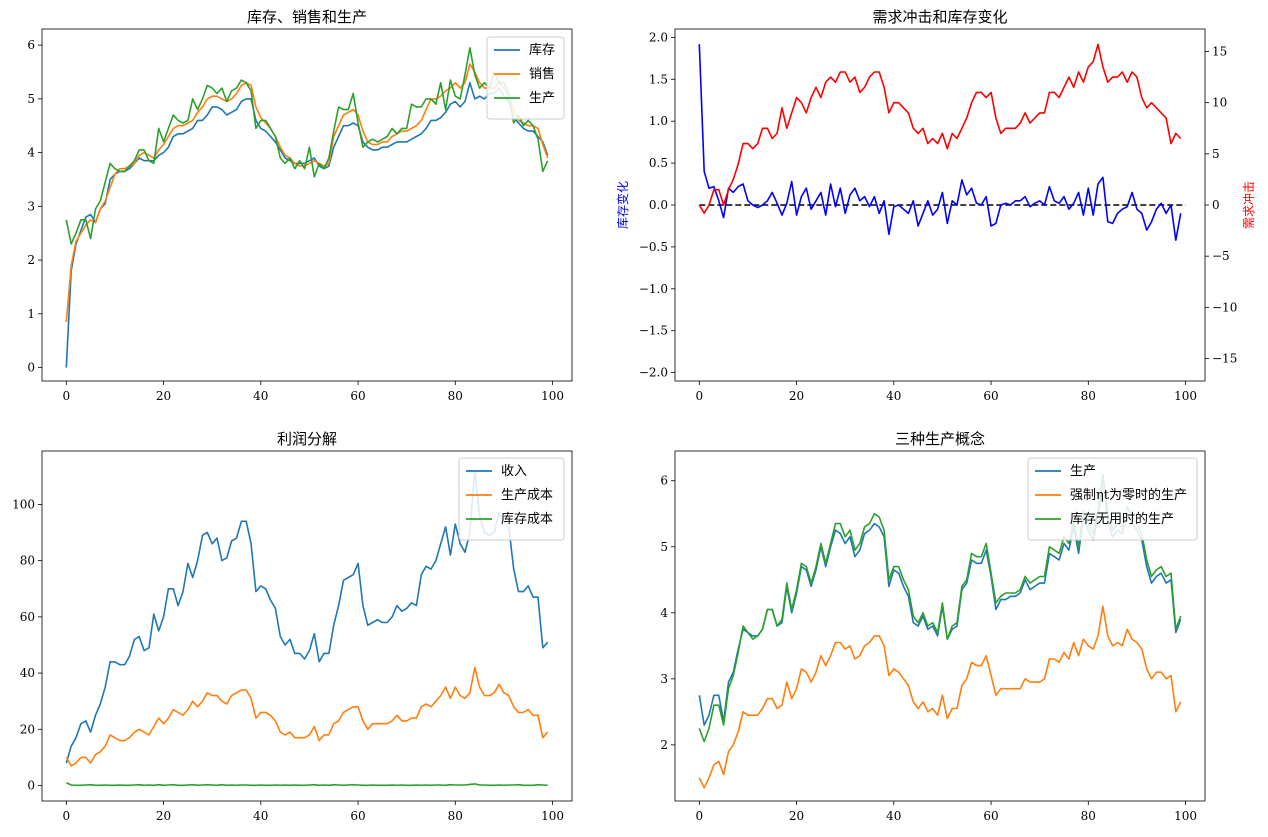 This screenshot has height=837, width=1268. I want to click on y-tick-label: −0.5, so click(653, 247).